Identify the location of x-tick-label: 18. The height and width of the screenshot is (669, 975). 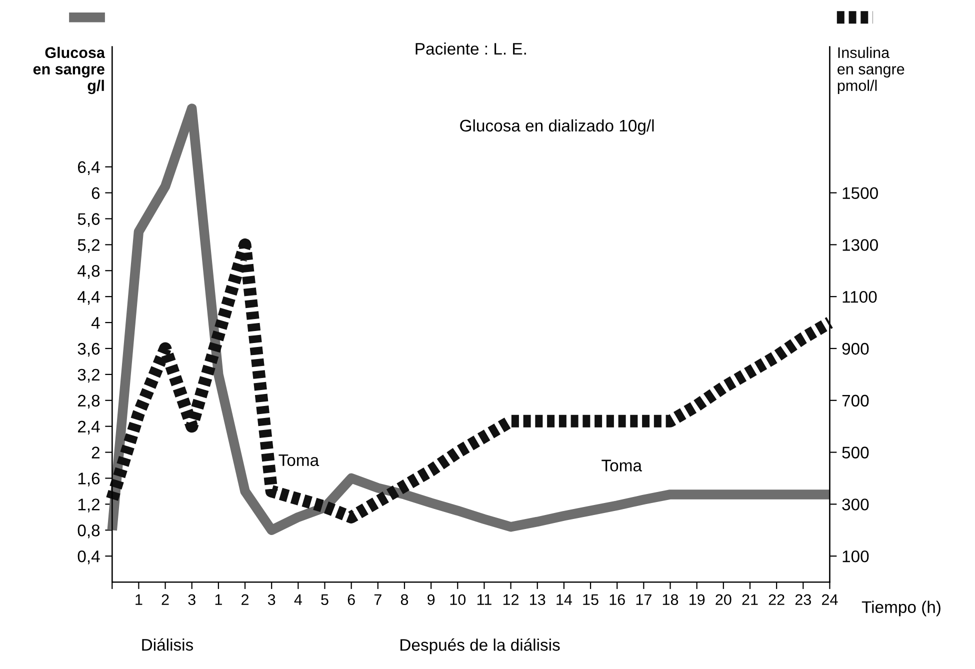
(670, 600).